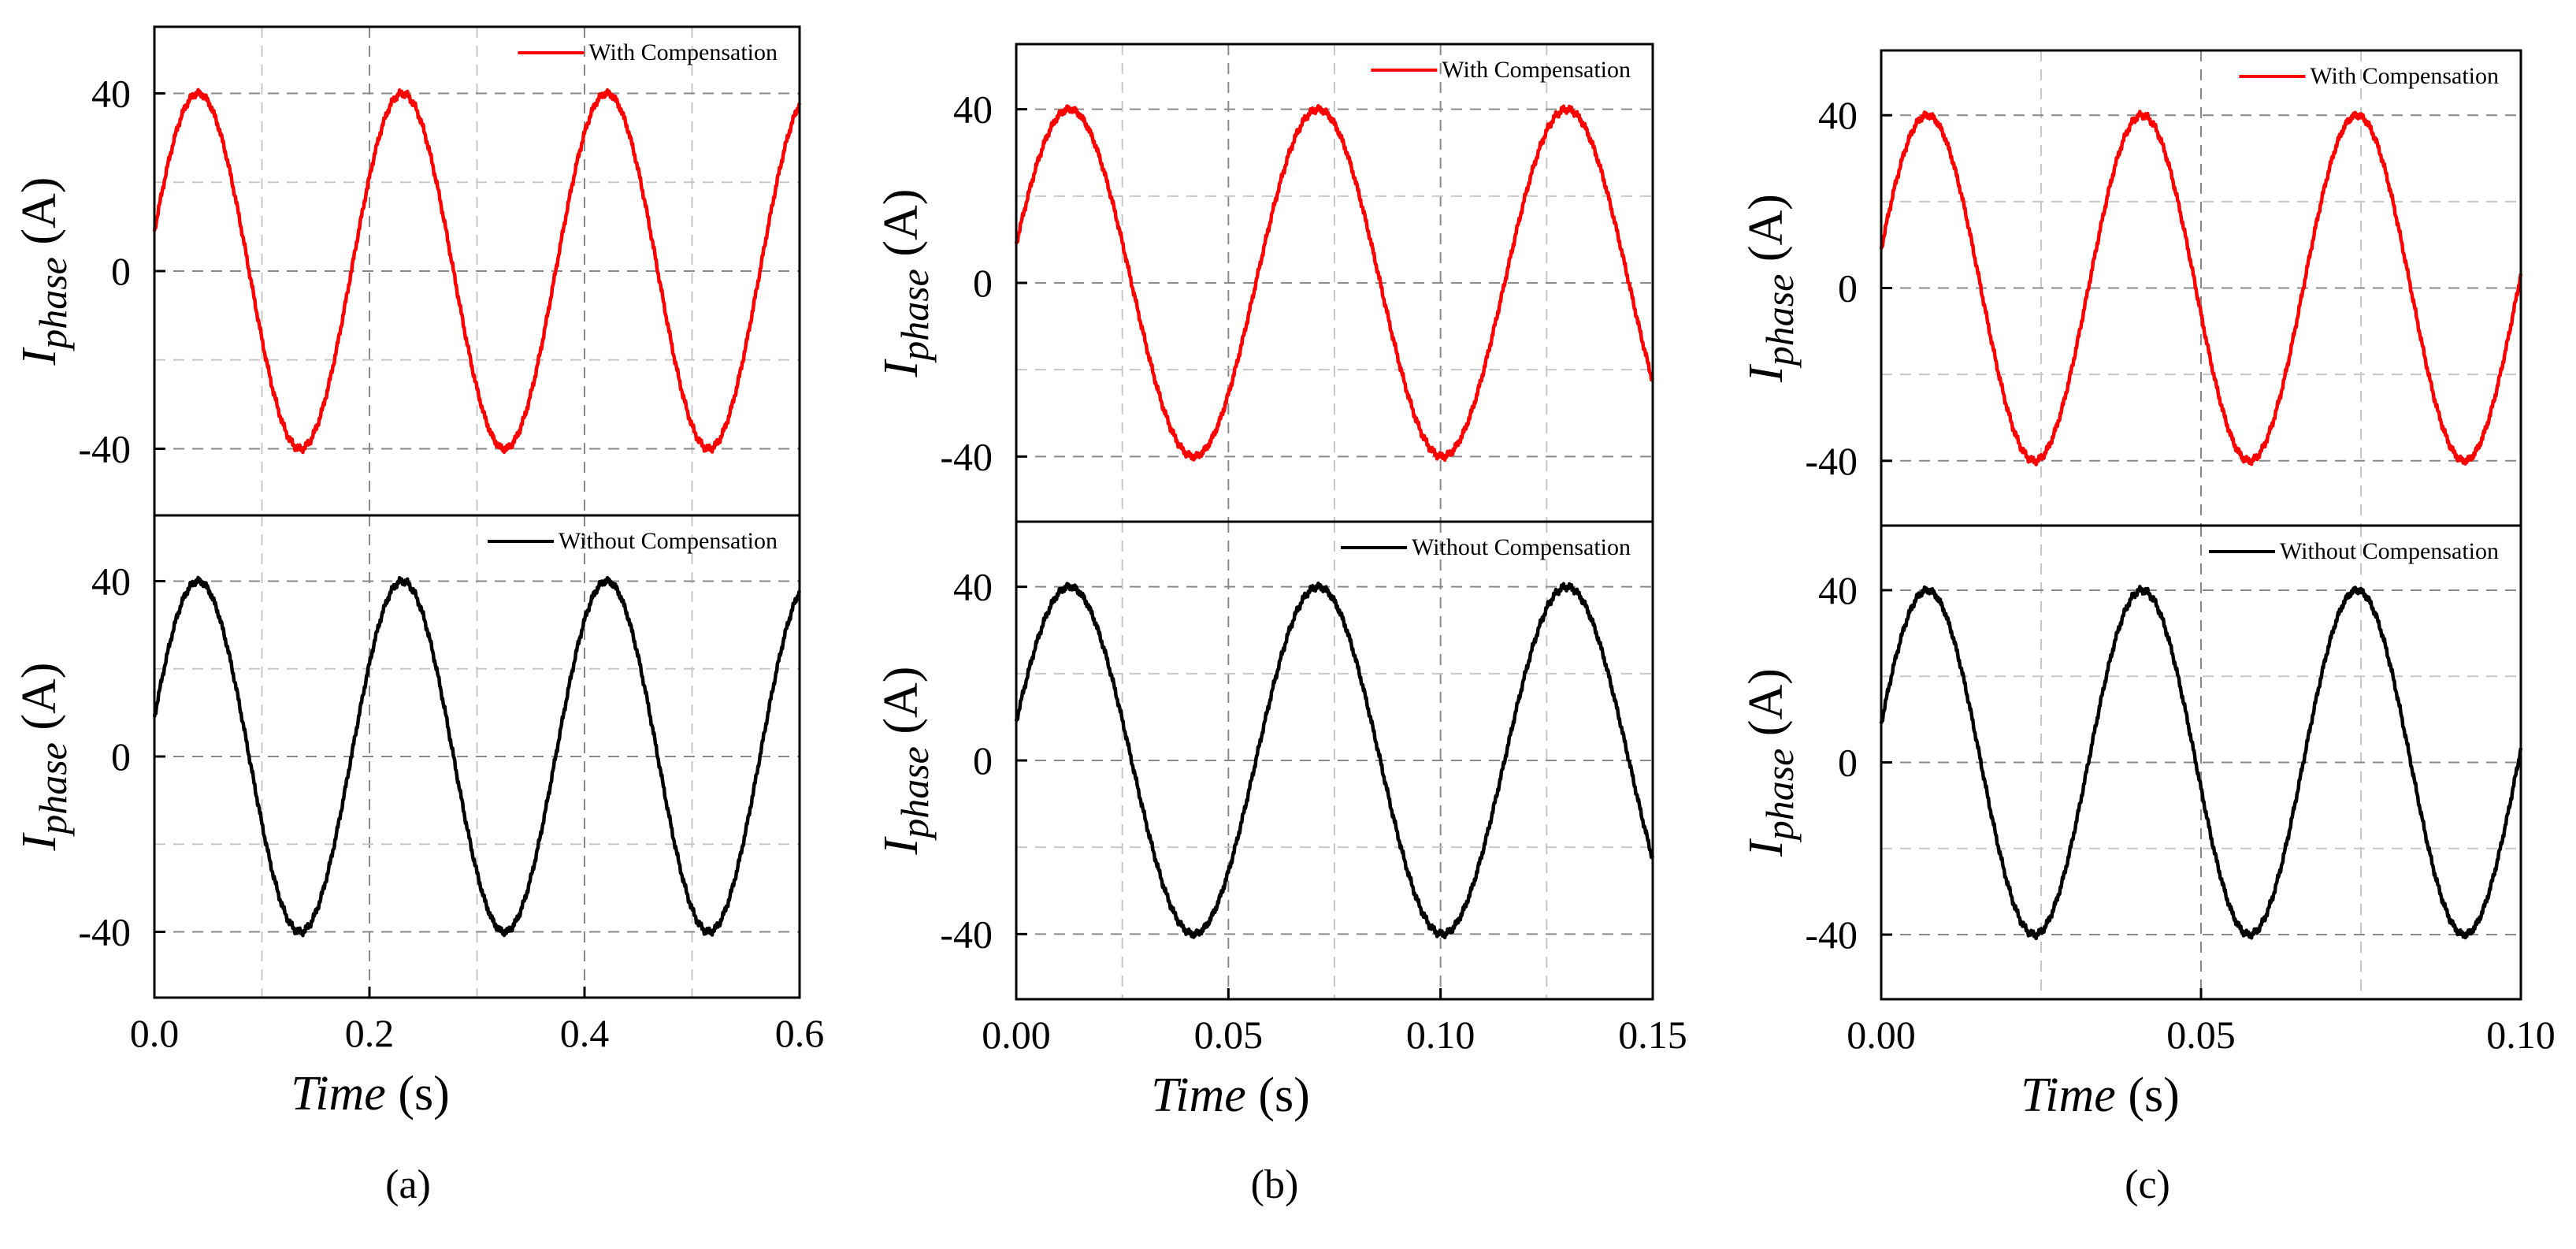  What do you see at coordinates (408, 1184) in the screenshot?
I see `panel-label: (a)` at bounding box center [408, 1184].